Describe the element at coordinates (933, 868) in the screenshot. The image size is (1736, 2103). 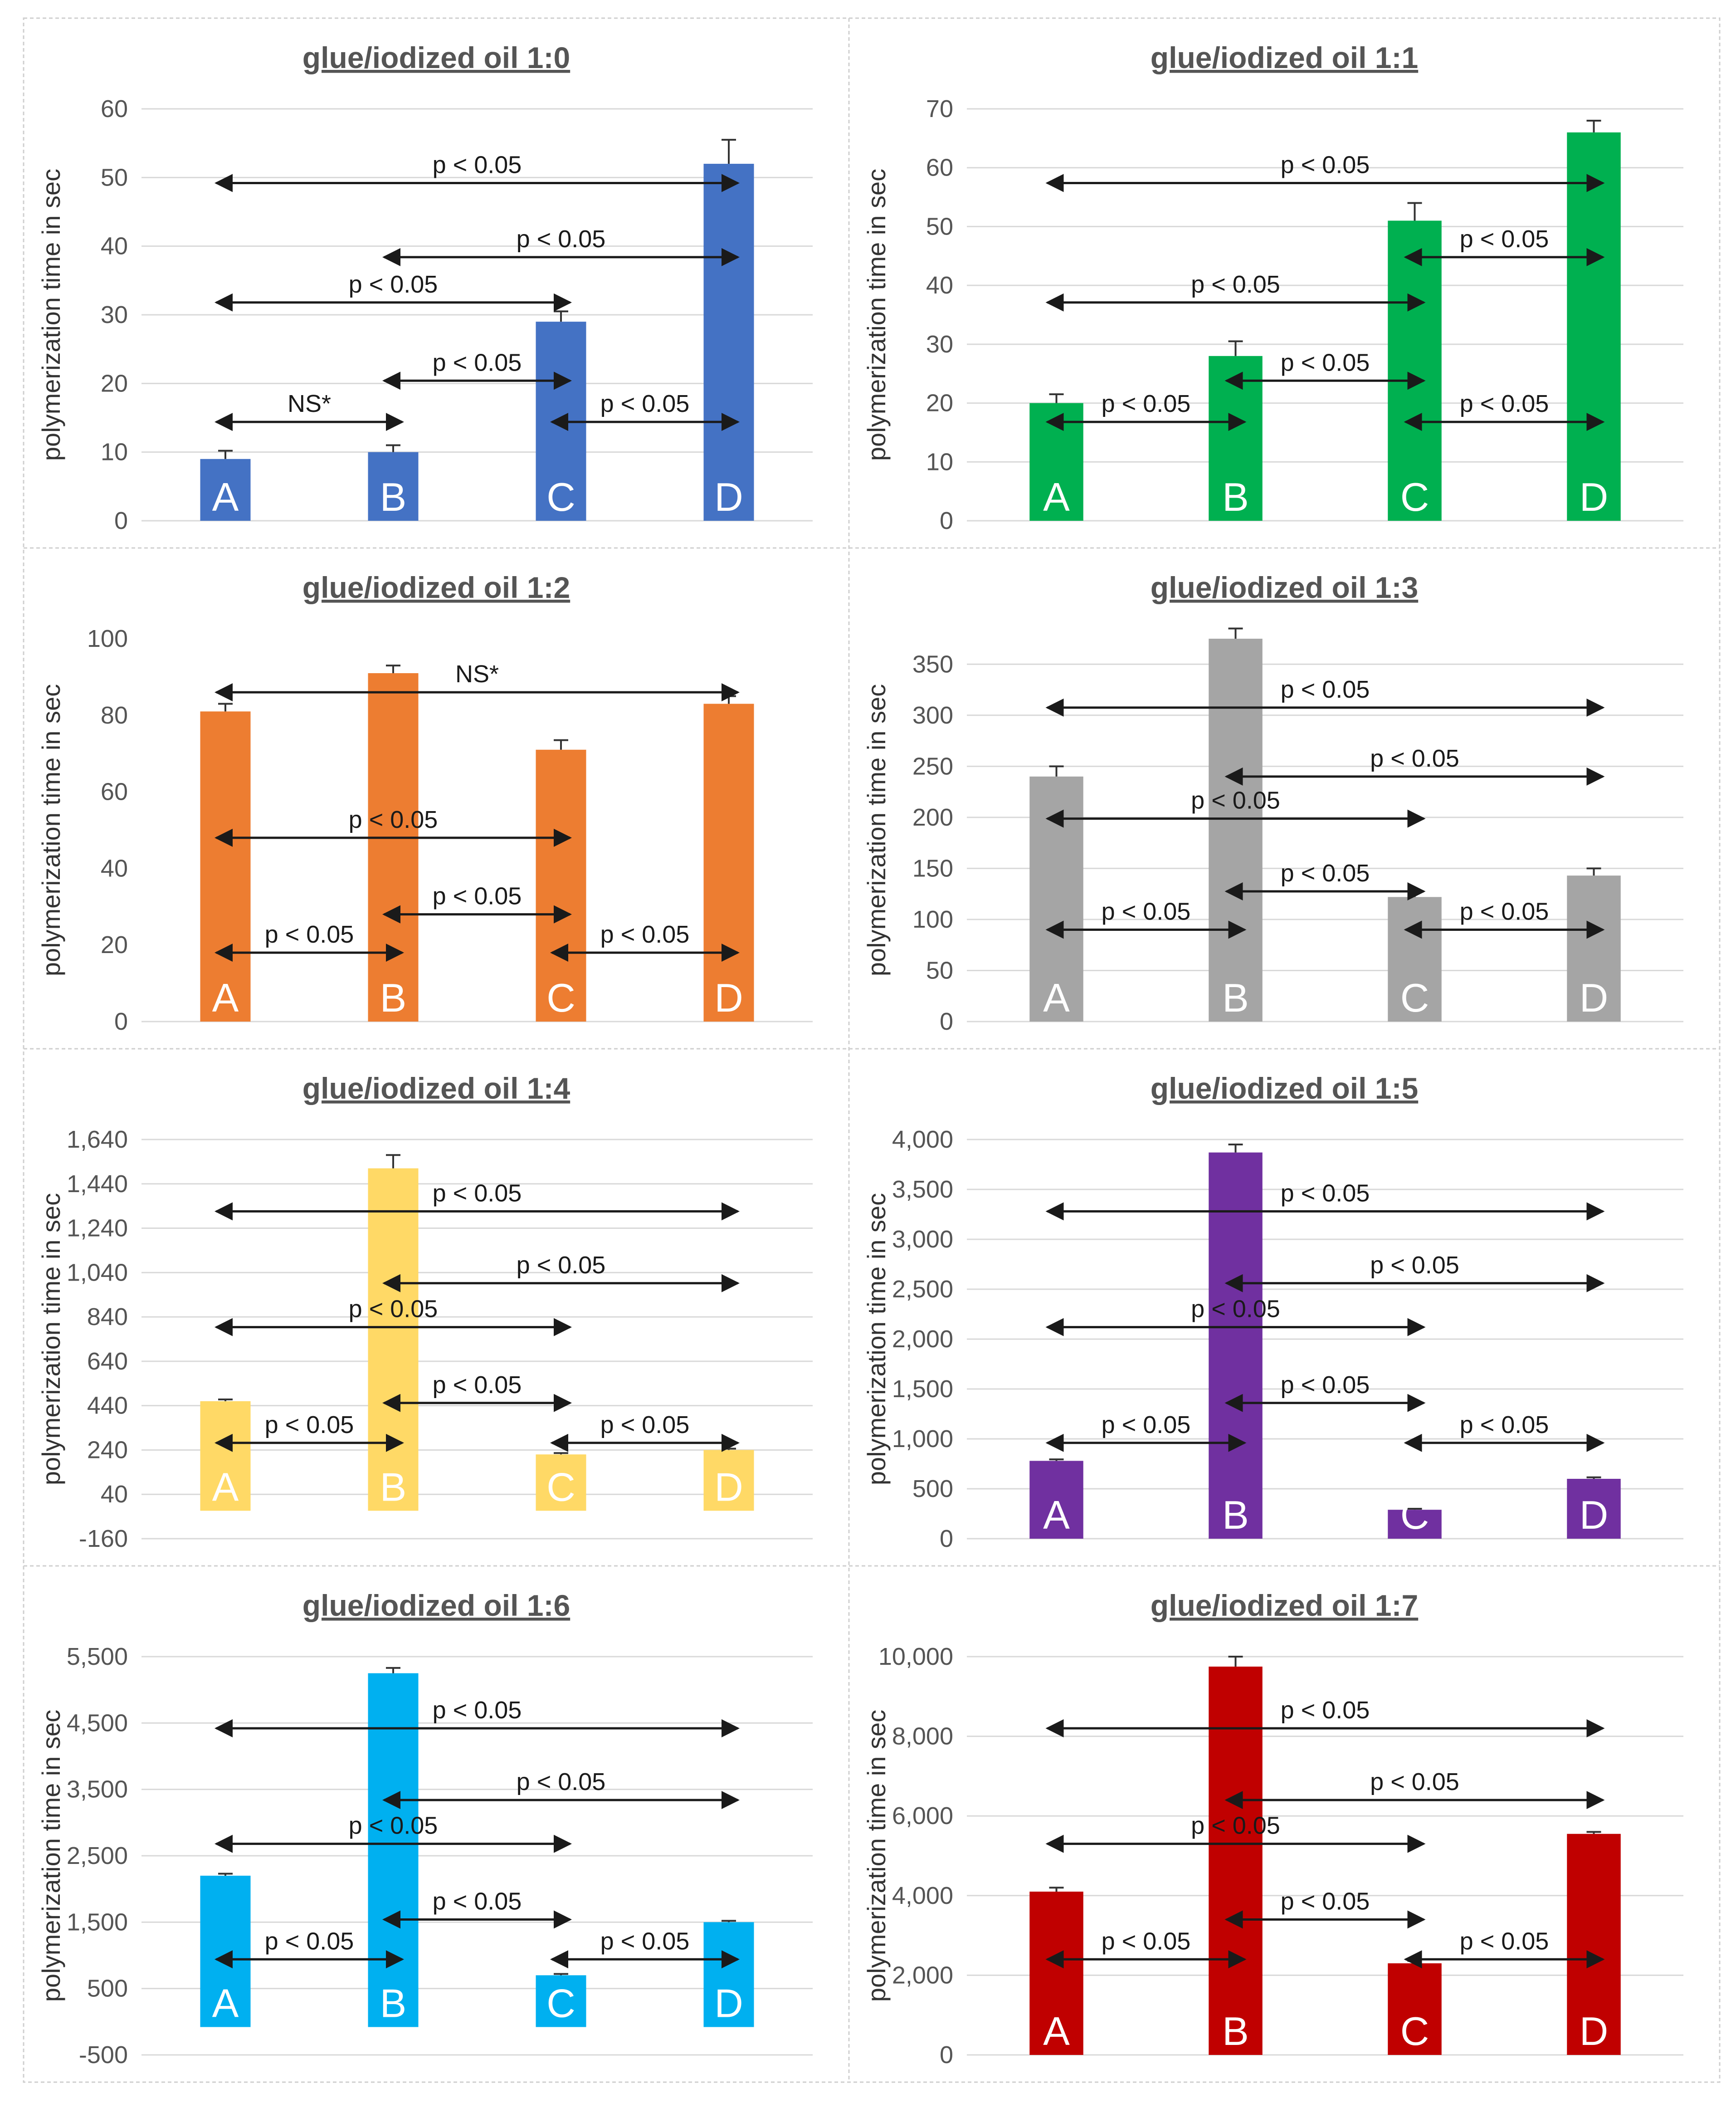
I see `y-tick-label: 150` at that location.